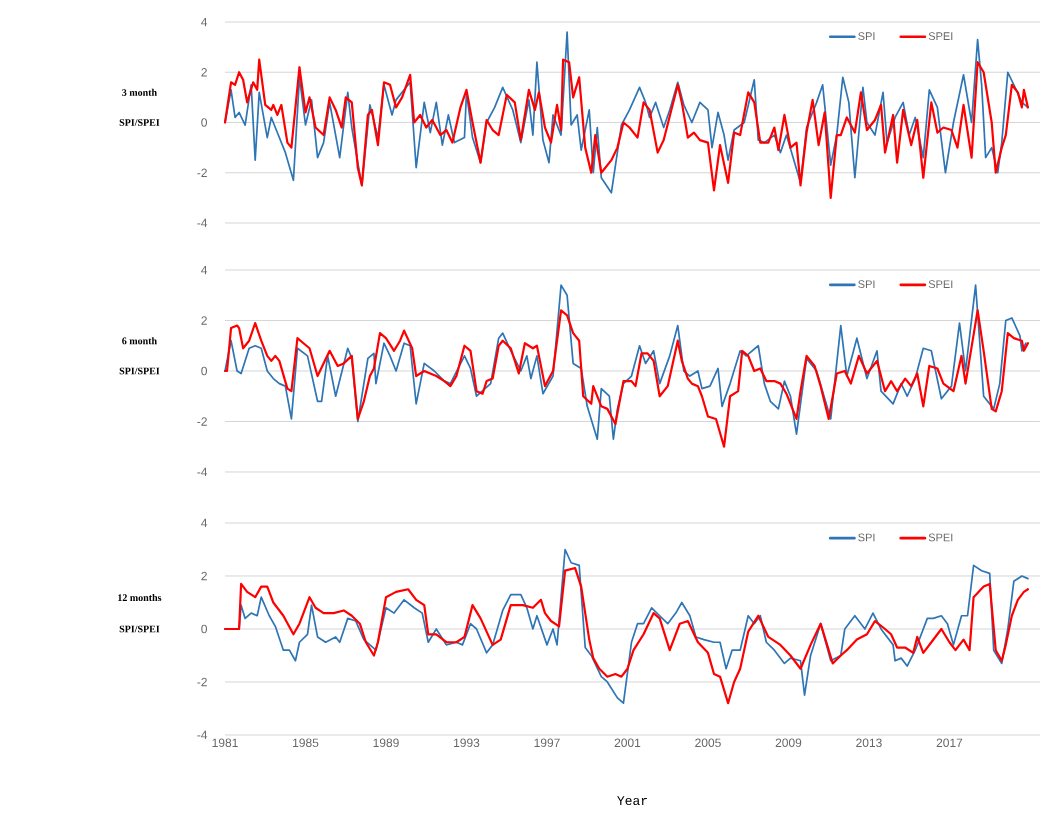 This screenshot has width=1053, height=817. I want to click on x-tick-label: 2009, so click(788, 743).